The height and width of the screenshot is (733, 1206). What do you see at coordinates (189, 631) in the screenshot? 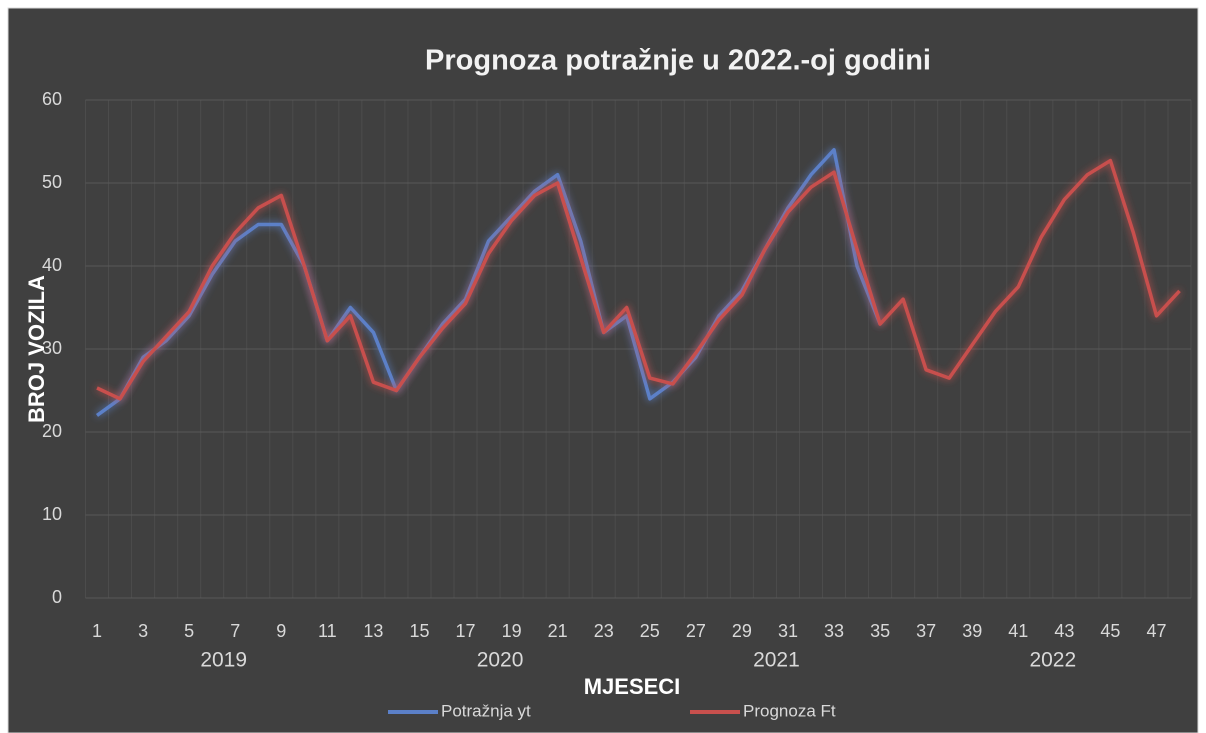
I see `x-tick-label: 5` at bounding box center [189, 631].